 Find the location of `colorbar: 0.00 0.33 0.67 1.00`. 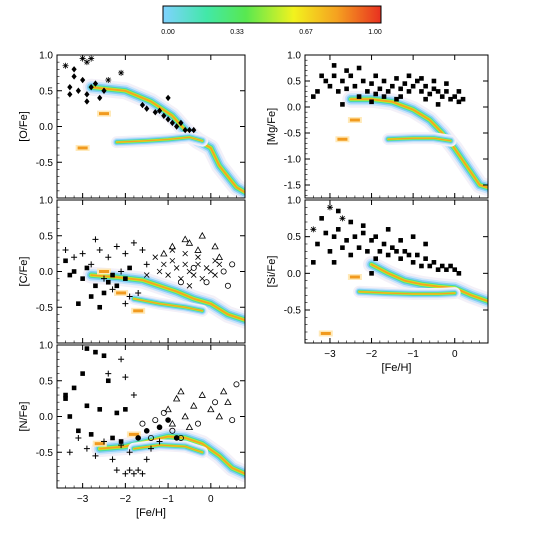

colorbar: 0.00 0.33 0.67 1.00 is located at coordinates (271, 20).